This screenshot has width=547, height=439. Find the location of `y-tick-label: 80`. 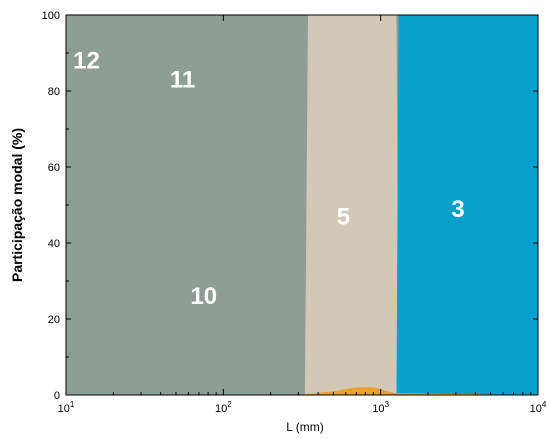

y-tick-label: 80 is located at coordinates (54, 92).